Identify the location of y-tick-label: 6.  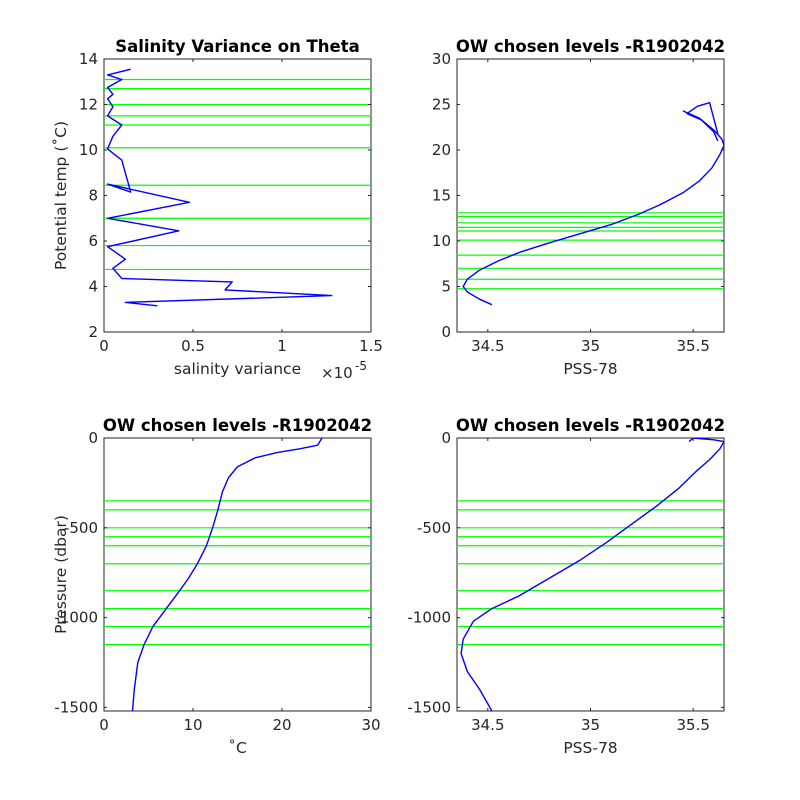
(93, 241).